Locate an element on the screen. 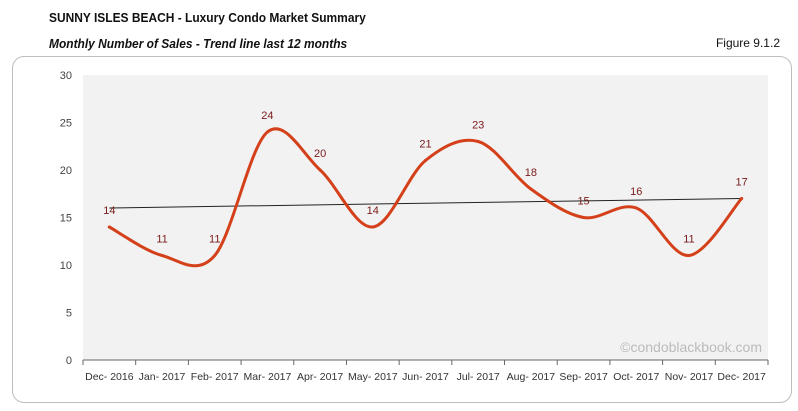  y-tick-label: 5 is located at coordinates (69, 314).